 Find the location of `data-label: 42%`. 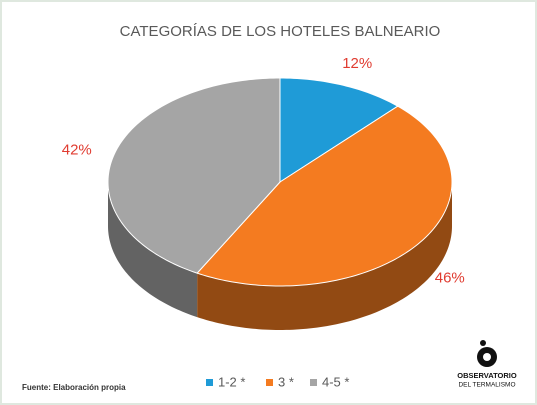

data-label: 42% is located at coordinates (77, 149).